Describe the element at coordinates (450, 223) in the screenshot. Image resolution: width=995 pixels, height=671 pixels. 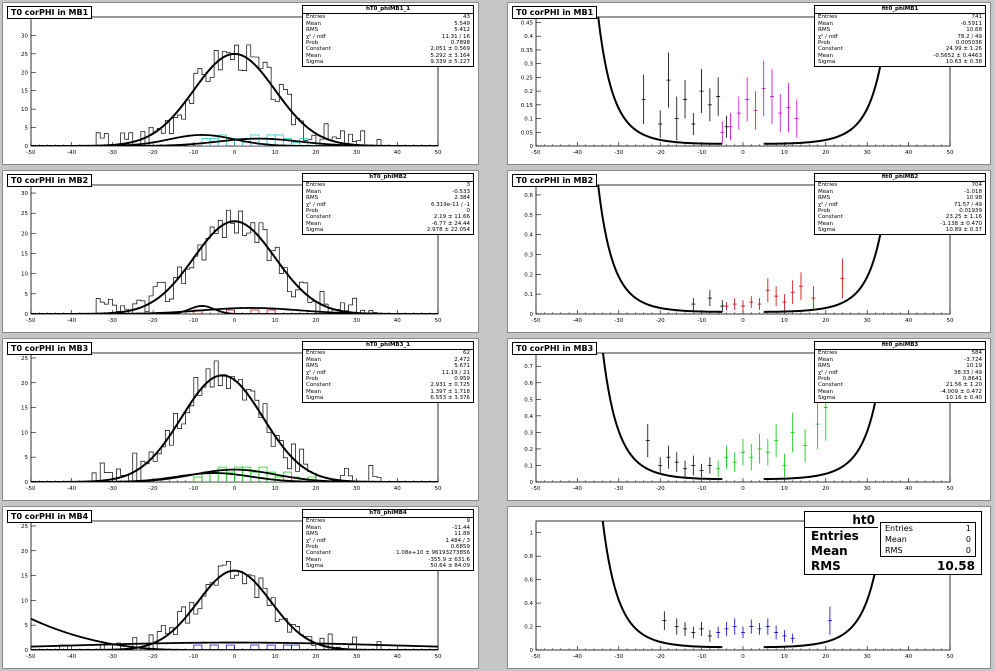
I see `stats-value: -6.77 ± 24.44` at that location.